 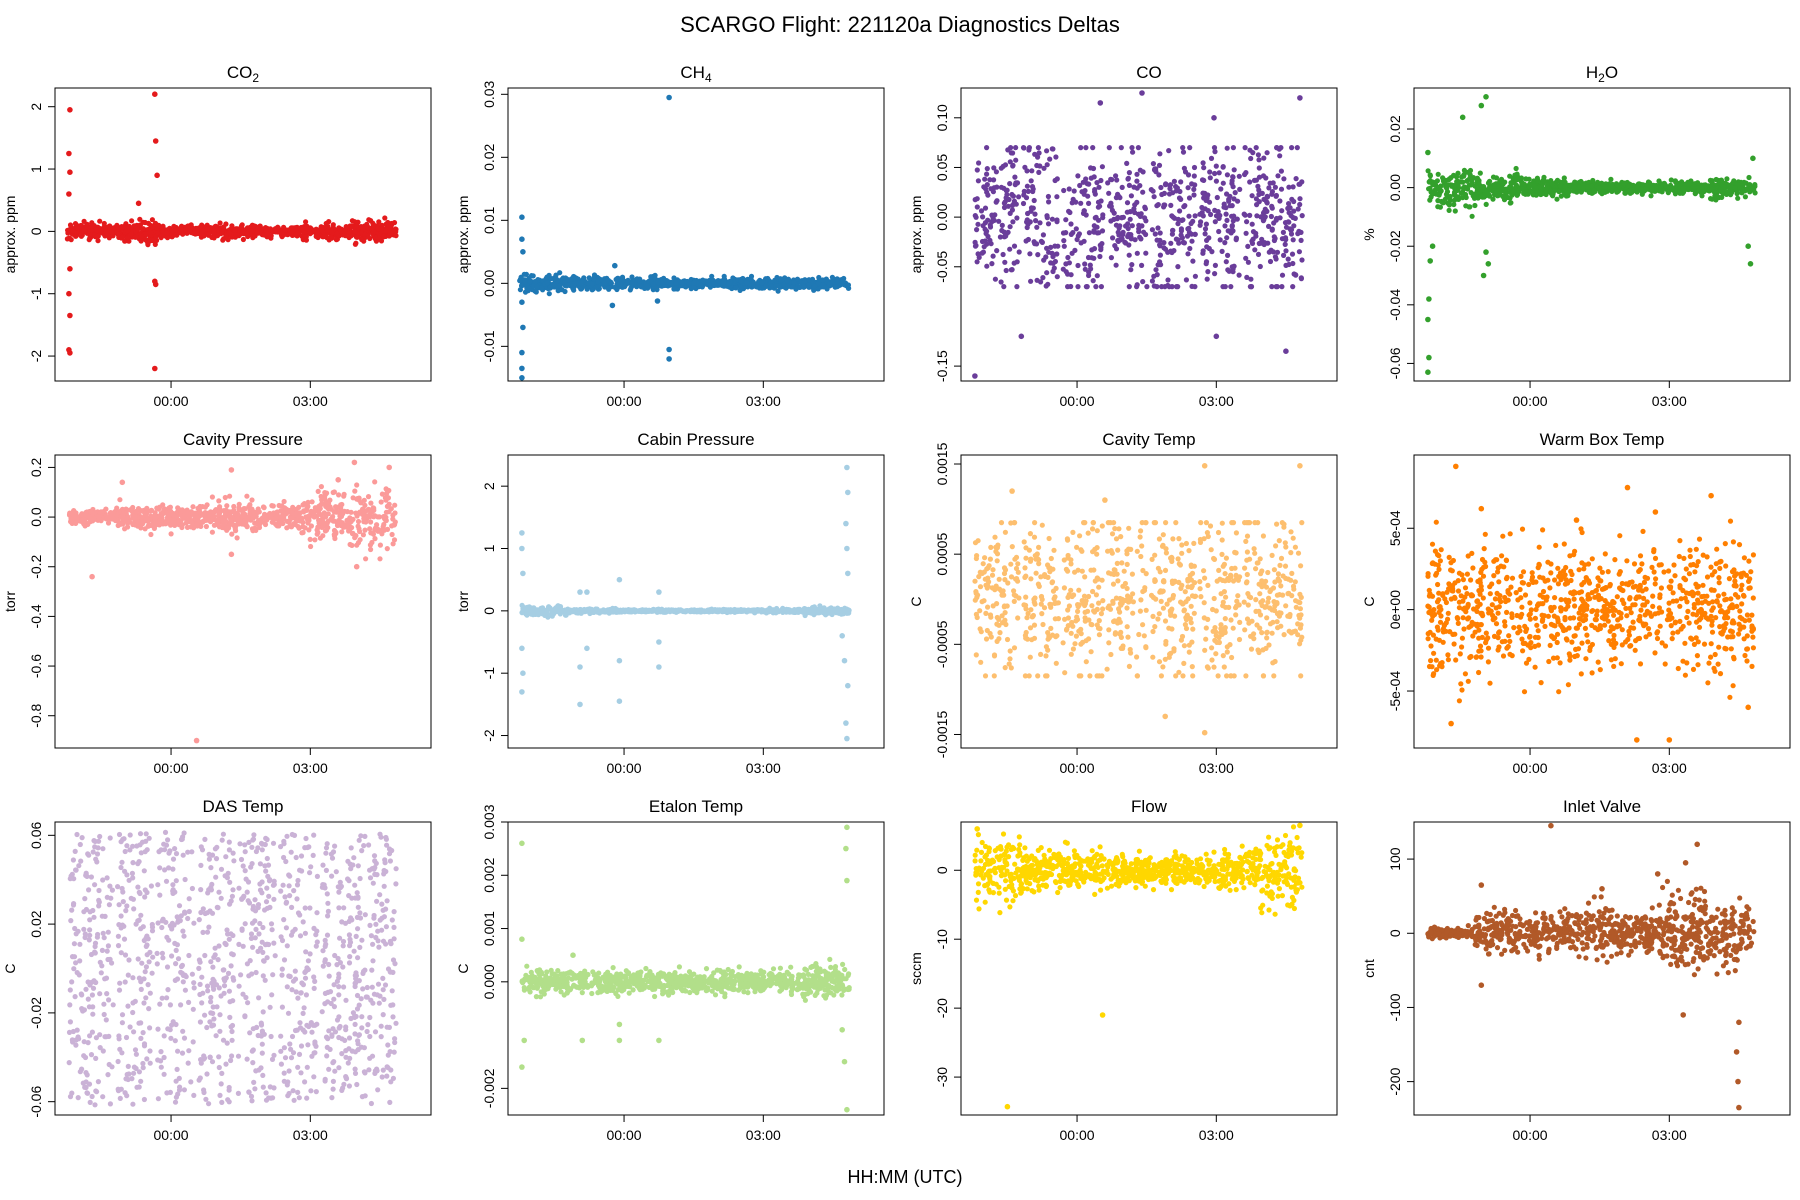 What do you see at coordinates (243, 439) in the screenshot?
I see `panel-title: Cavity Pressure` at bounding box center [243, 439].